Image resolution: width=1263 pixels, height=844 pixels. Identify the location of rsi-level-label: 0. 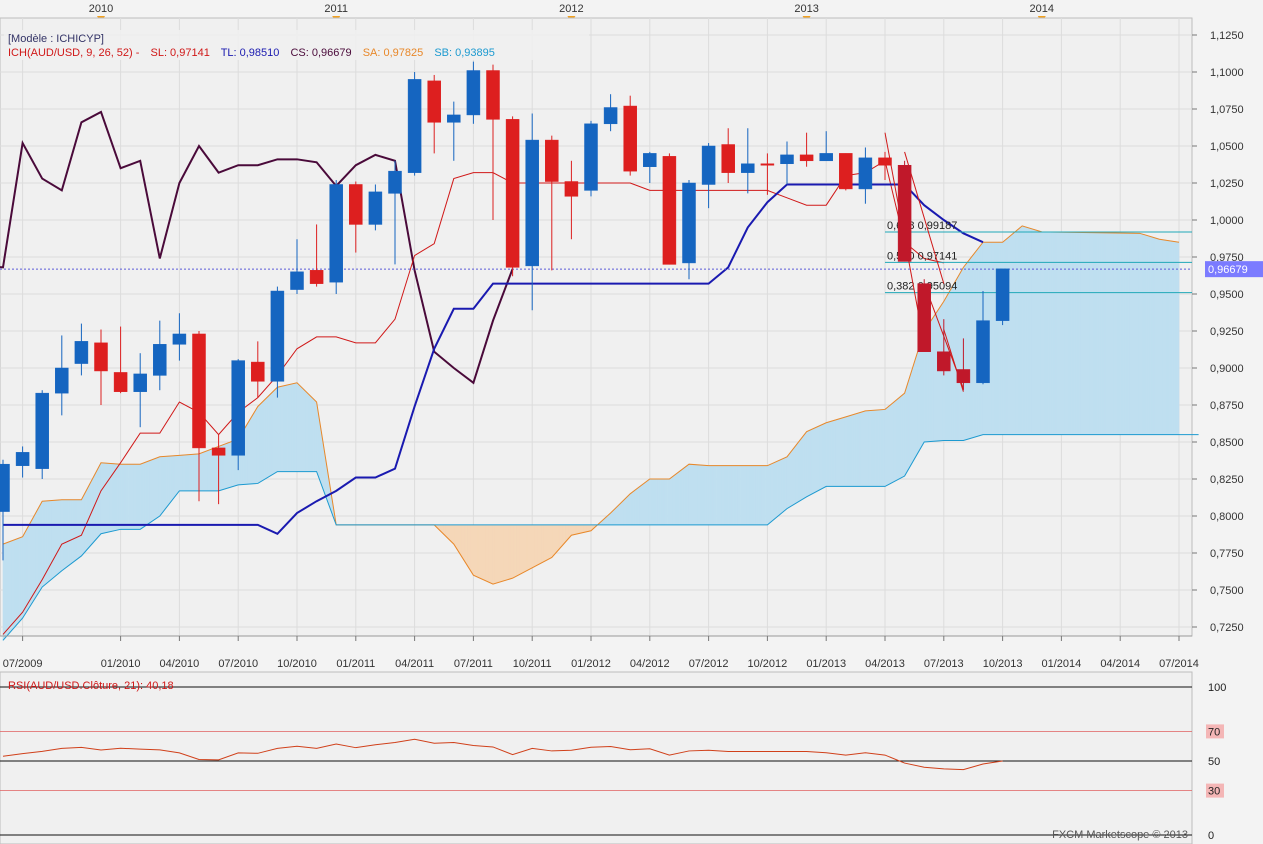
(1211, 836).